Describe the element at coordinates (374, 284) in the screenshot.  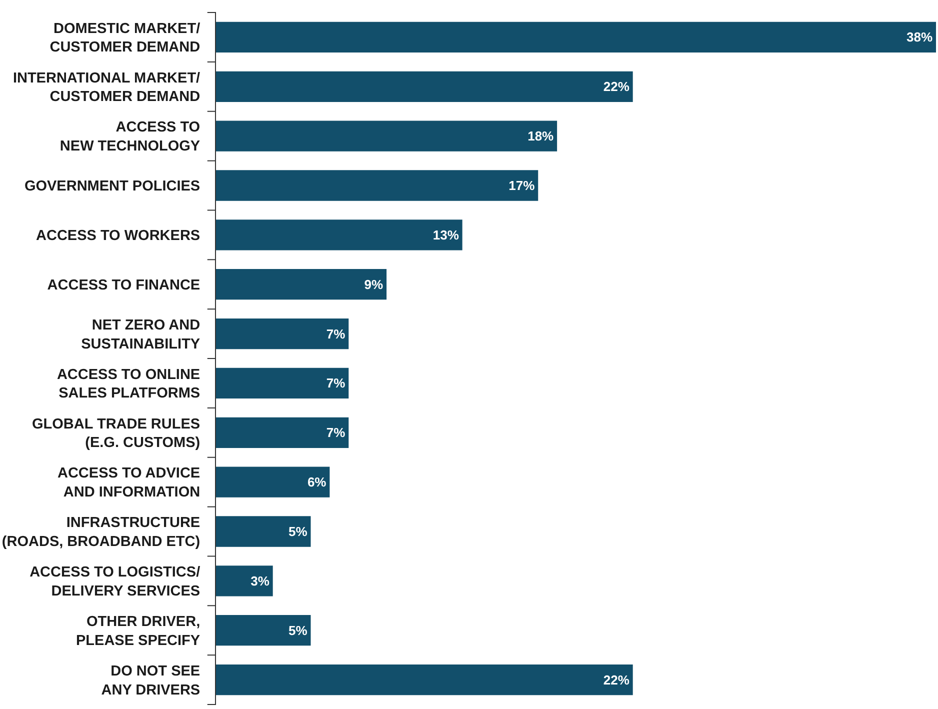
I see `data-label: 9%` at that location.